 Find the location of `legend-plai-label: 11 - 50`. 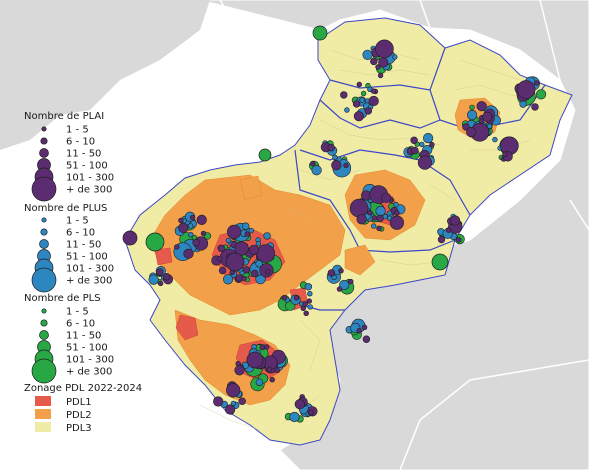

legend-plai-label: 11 - 50 is located at coordinates (83, 154).